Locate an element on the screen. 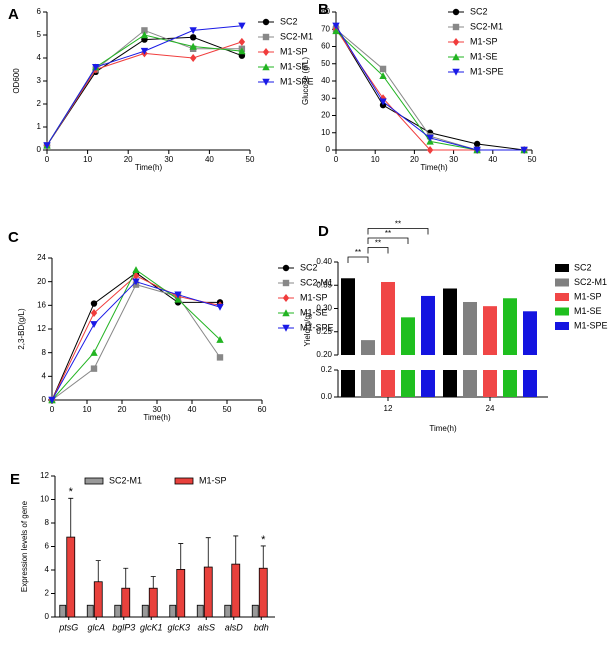 This screenshot has height=651, width=609. x-tick-label: 60 is located at coordinates (262, 409).